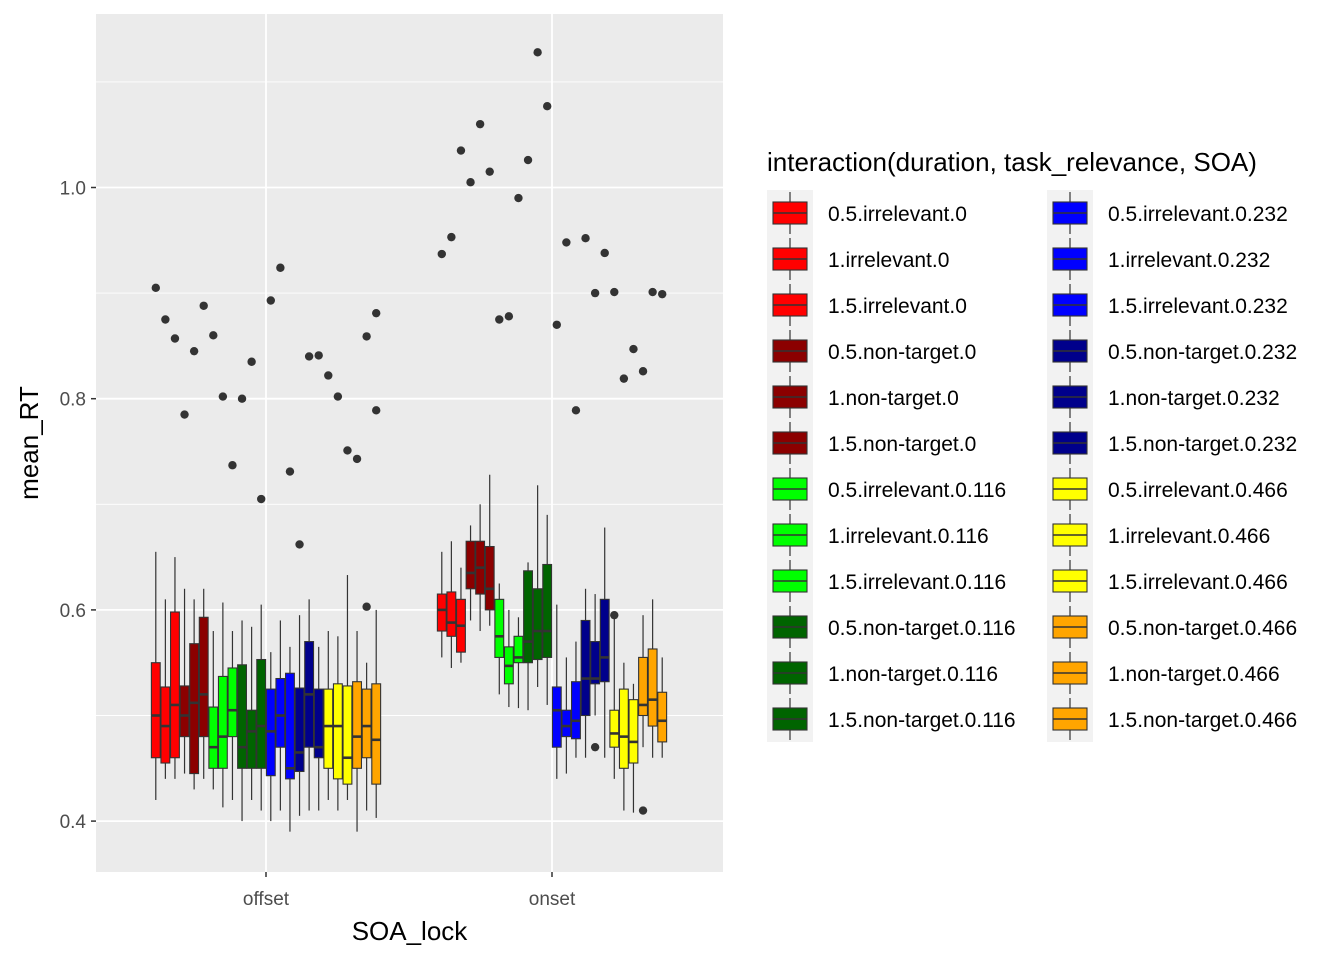 The width and height of the screenshot is (1344, 960). I want to click on legend-label: 1.5.irrelevant.0.232, so click(1198, 306).